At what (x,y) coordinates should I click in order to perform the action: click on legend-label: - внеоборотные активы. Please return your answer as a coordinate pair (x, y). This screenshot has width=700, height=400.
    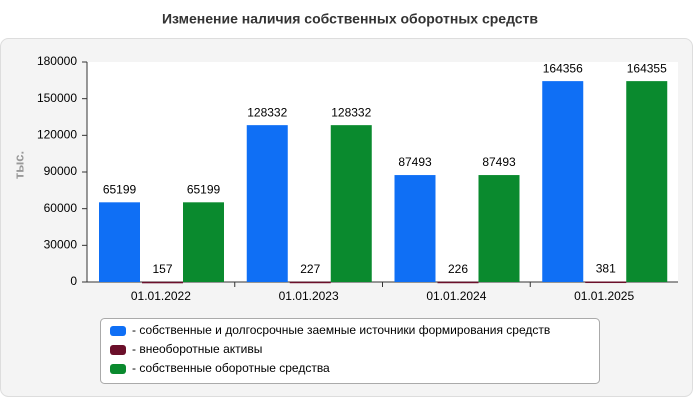
    Looking at the image, I should click on (197, 349).